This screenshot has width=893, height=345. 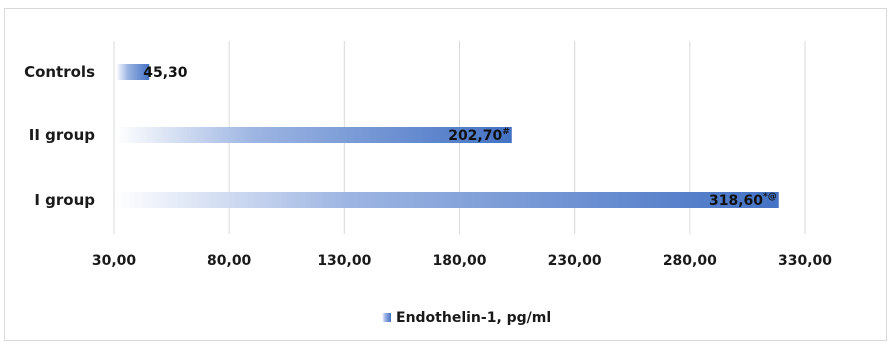 What do you see at coordinates (114, 261) in the screenshot?
I see `x-tick-label: 30,00` at bounding box center [114, 261].